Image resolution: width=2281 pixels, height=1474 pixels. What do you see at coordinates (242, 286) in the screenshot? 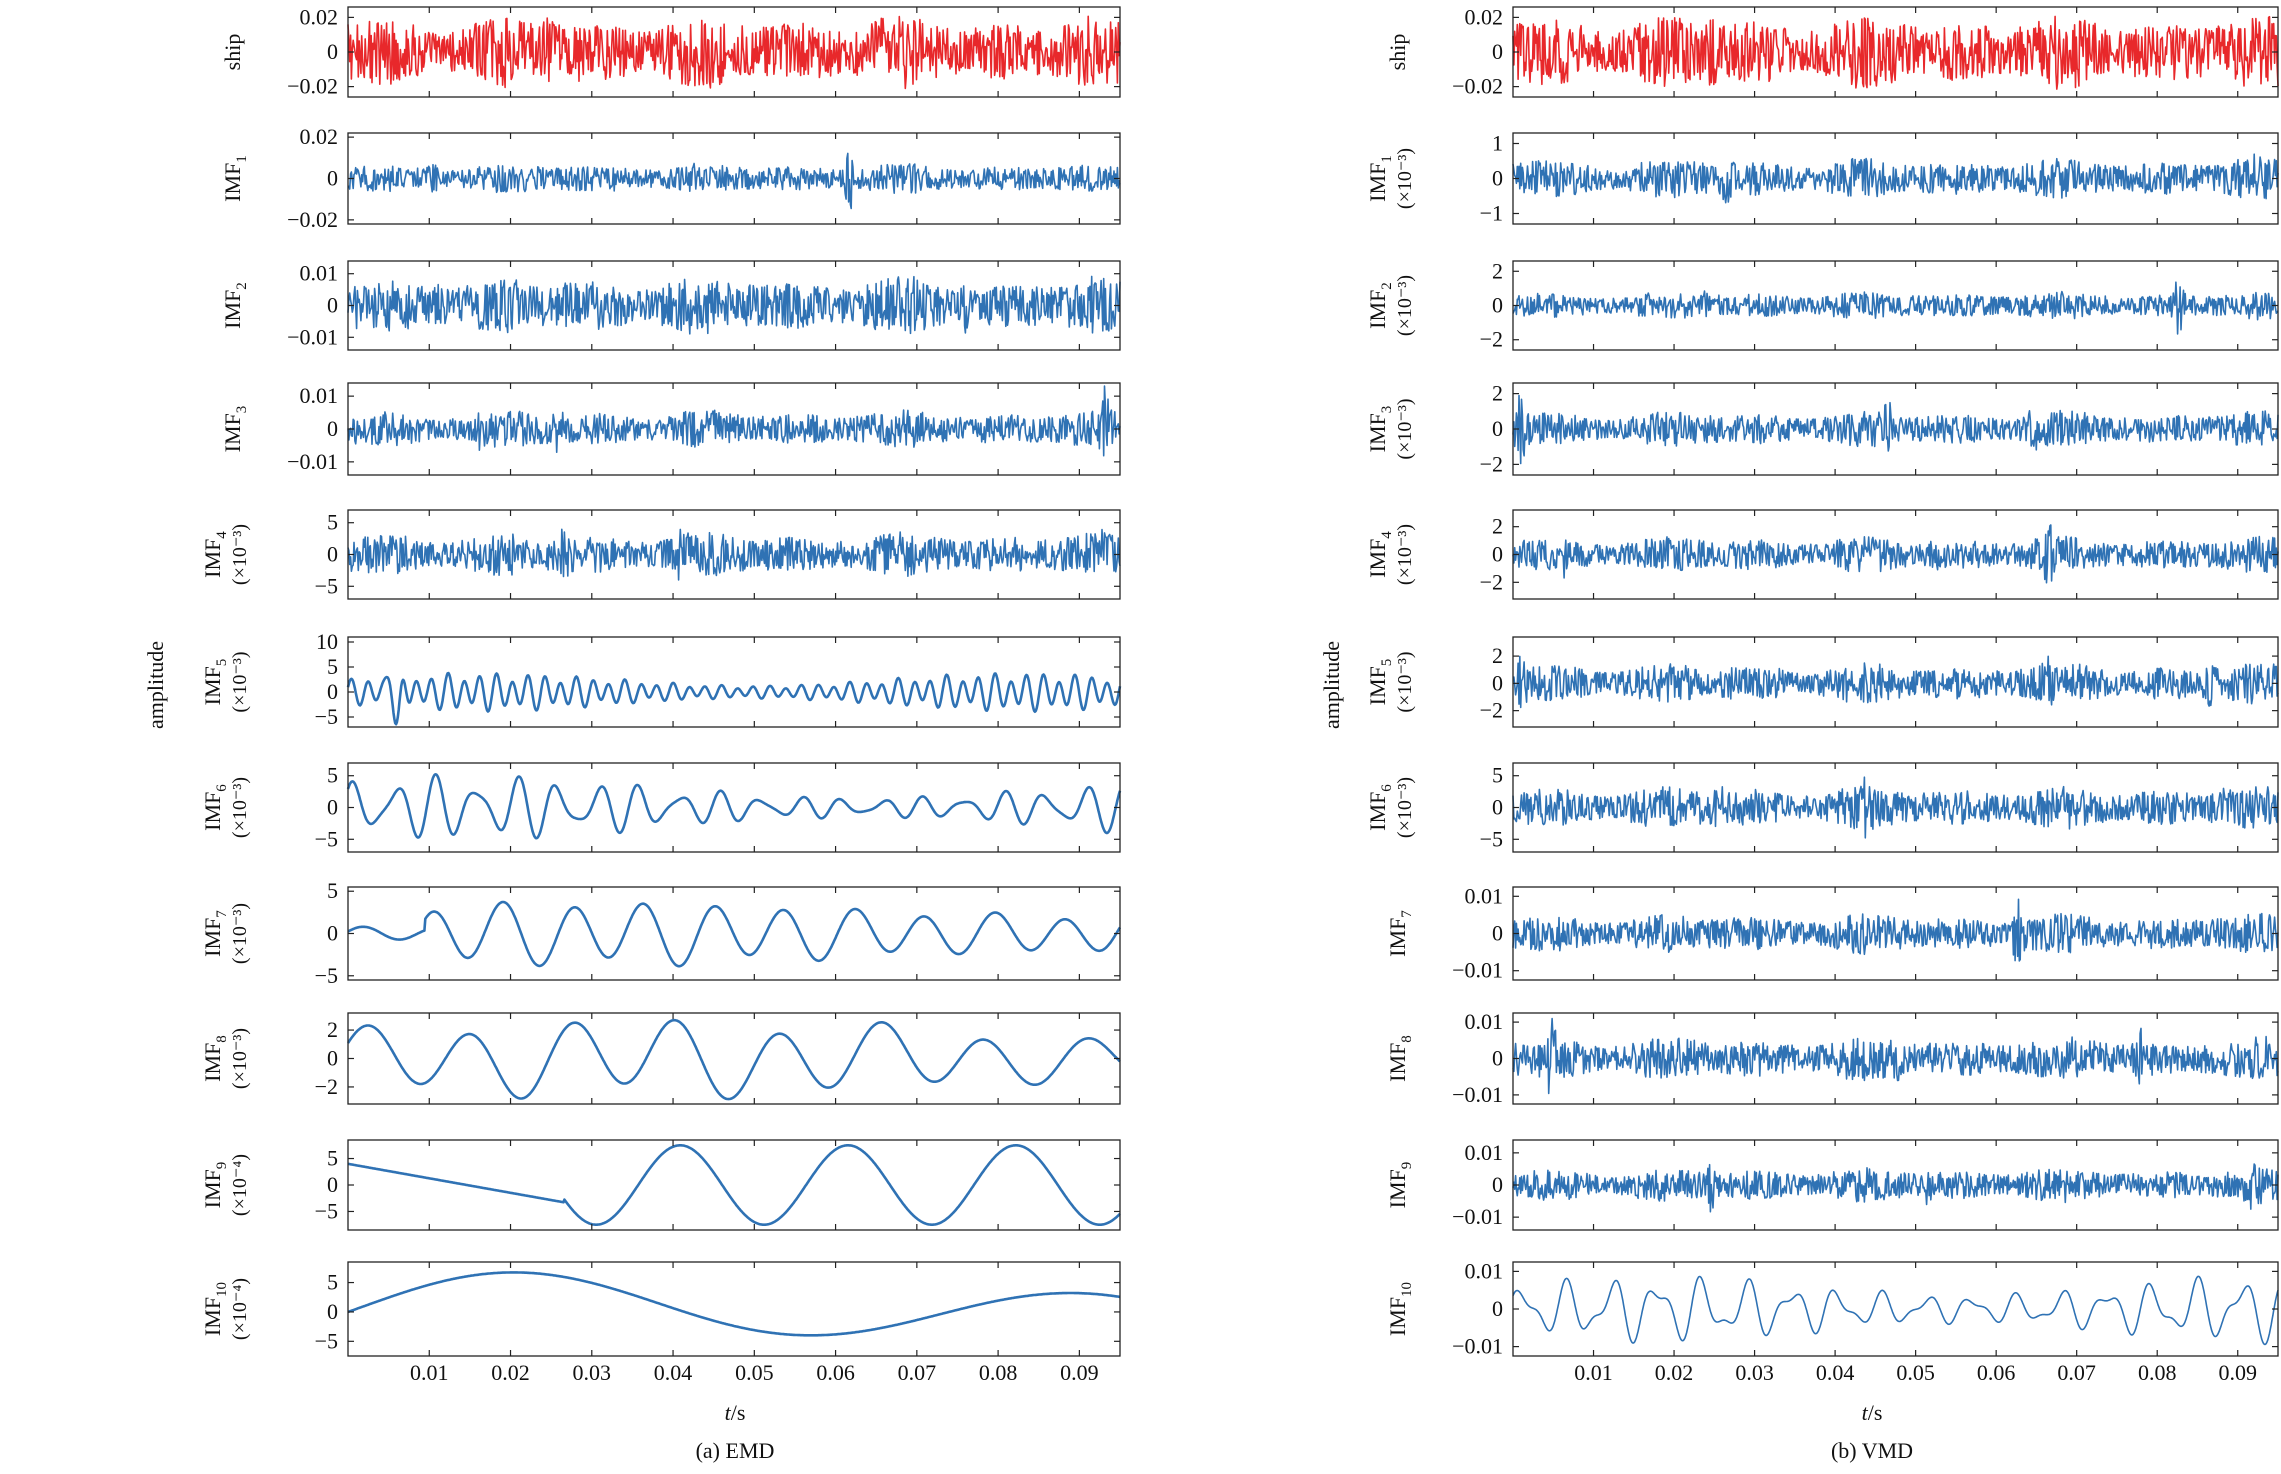
I see `row-label-subscript: 2` at bounding box center [242, 286].